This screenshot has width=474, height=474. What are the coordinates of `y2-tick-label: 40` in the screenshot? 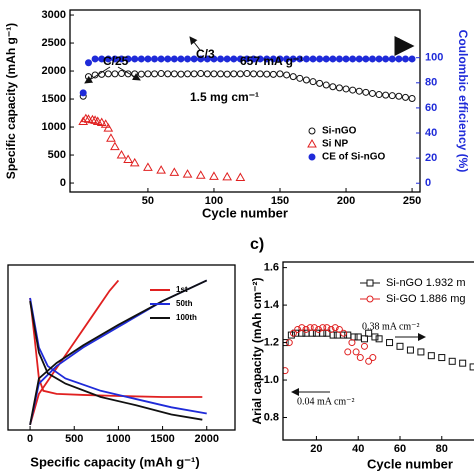 It's located at (431, 133).